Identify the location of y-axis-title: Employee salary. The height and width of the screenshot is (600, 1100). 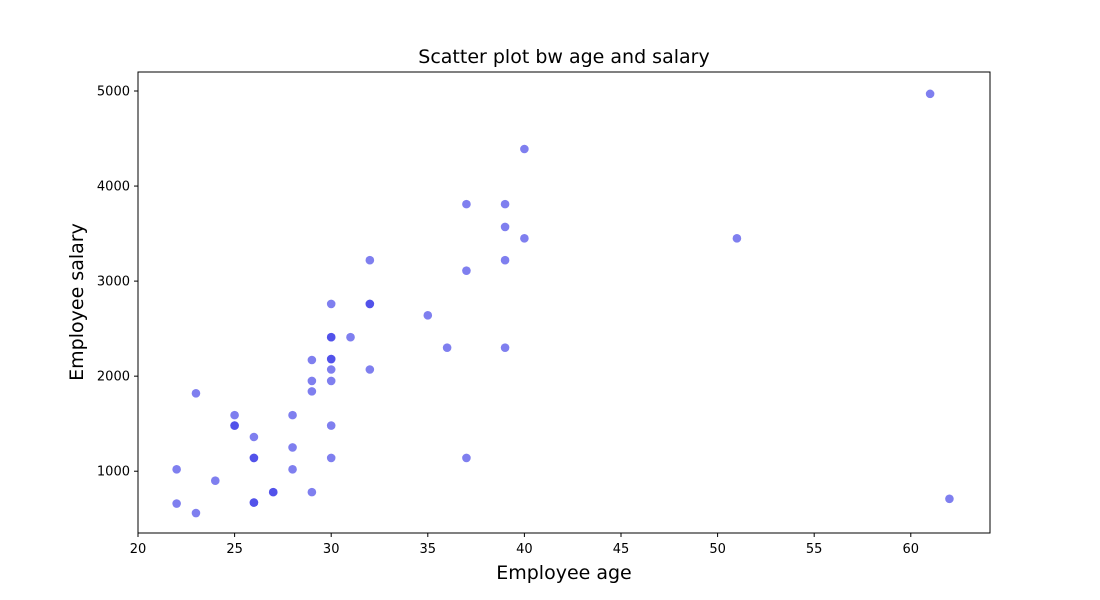
(77, 302).